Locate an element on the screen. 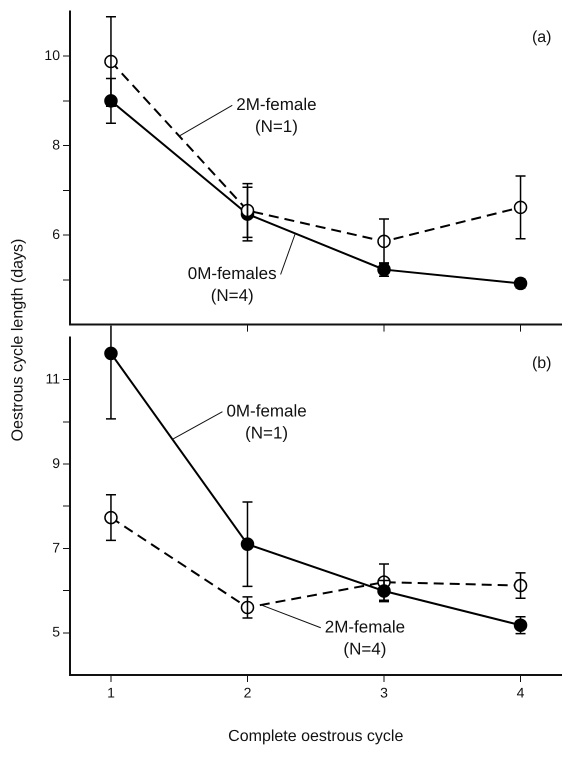 This screenshot has height=760, width=569. y-tick-label: 6 is located at coordinates (56, 234).